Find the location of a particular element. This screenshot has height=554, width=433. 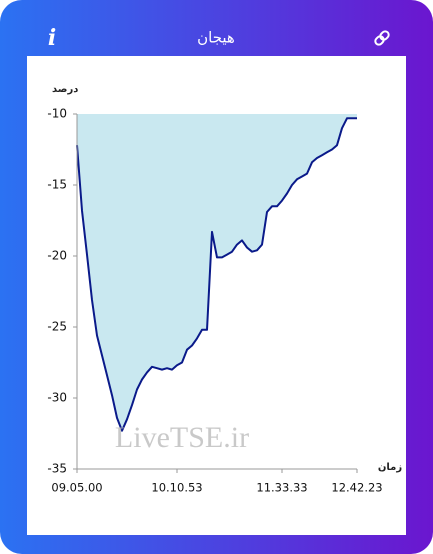

y-tick-label: -20 is located at coordinates (57, 256).